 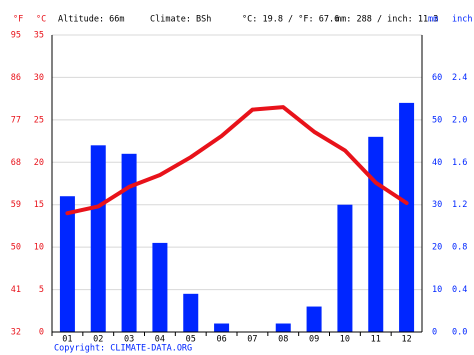 What do you see at coordinates (437, 205) in the screenshot?
I see `y2-tick-label: 30` at bounding box center [437, 205].